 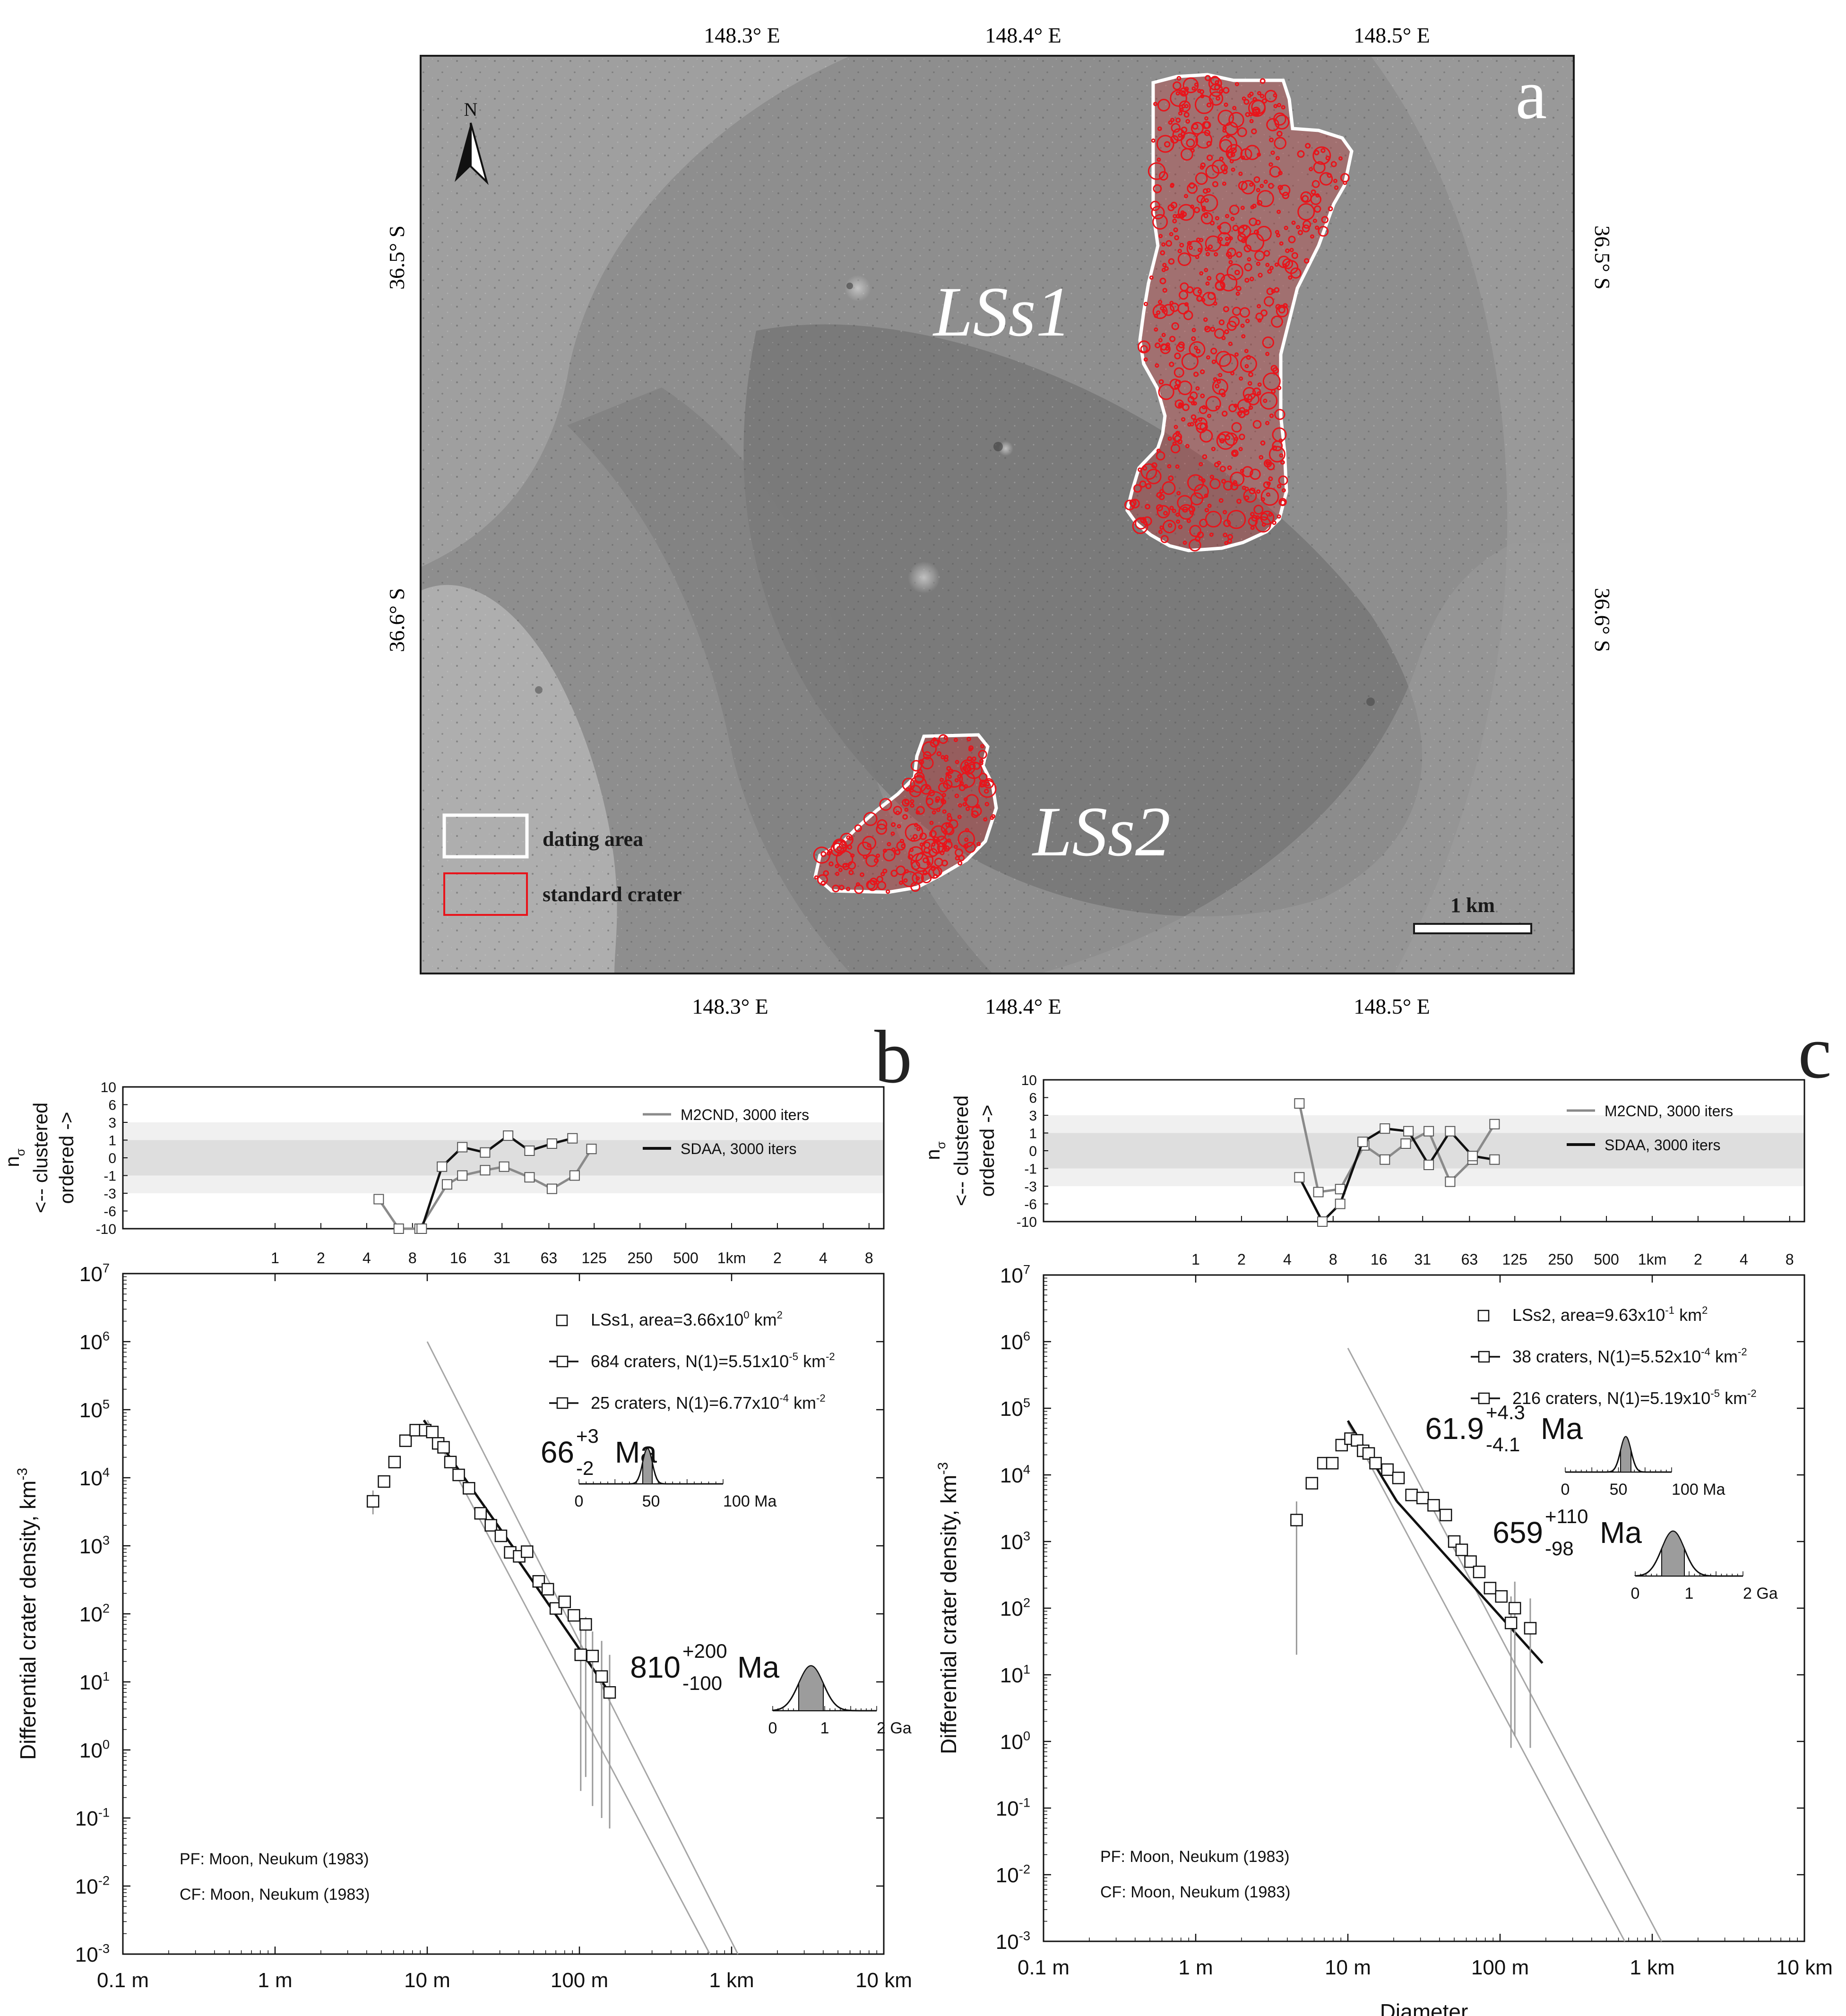 What do you see at coordinates (948, 1608) in the screenshot?
I see `y-axis-title: Differential crater density, km-3` at bounding box center [948, 1608].